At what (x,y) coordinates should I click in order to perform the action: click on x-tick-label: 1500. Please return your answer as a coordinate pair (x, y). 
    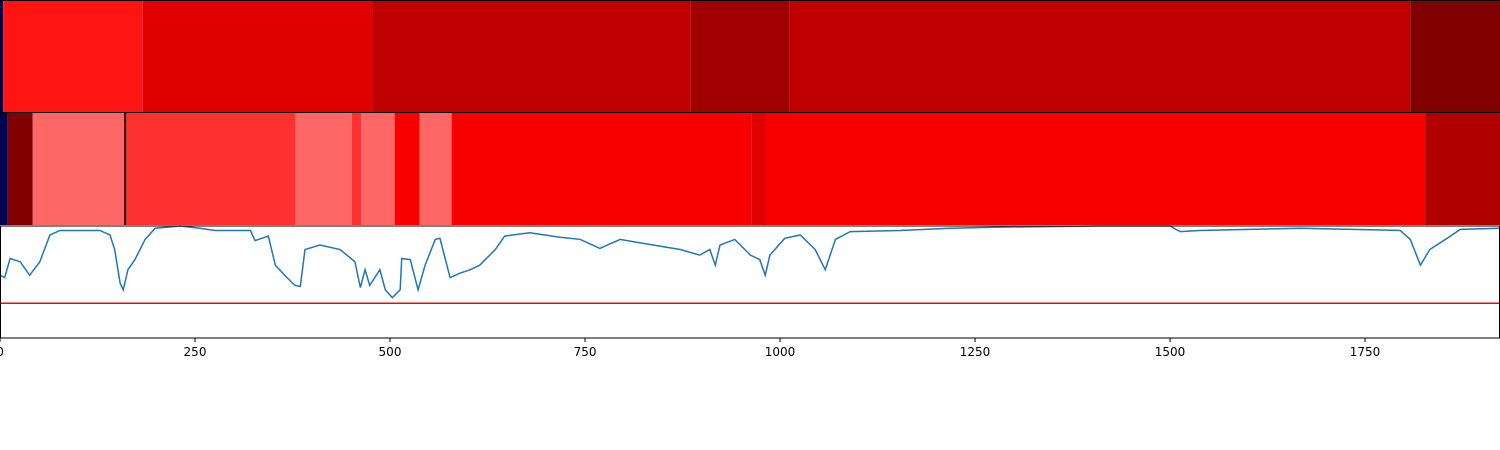
    Looking at the image, I should click on (1170, 352).